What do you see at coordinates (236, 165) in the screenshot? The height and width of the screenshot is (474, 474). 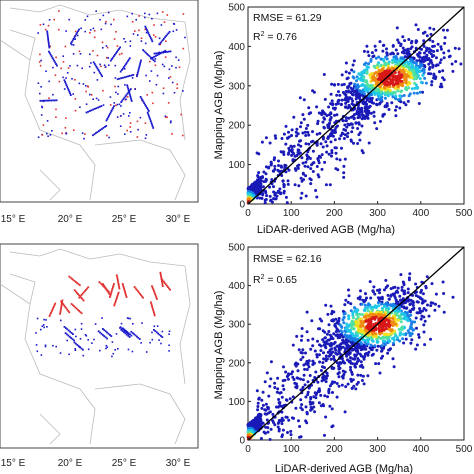 I see `y-tick-label: 100` at bounding box center [236, 165].